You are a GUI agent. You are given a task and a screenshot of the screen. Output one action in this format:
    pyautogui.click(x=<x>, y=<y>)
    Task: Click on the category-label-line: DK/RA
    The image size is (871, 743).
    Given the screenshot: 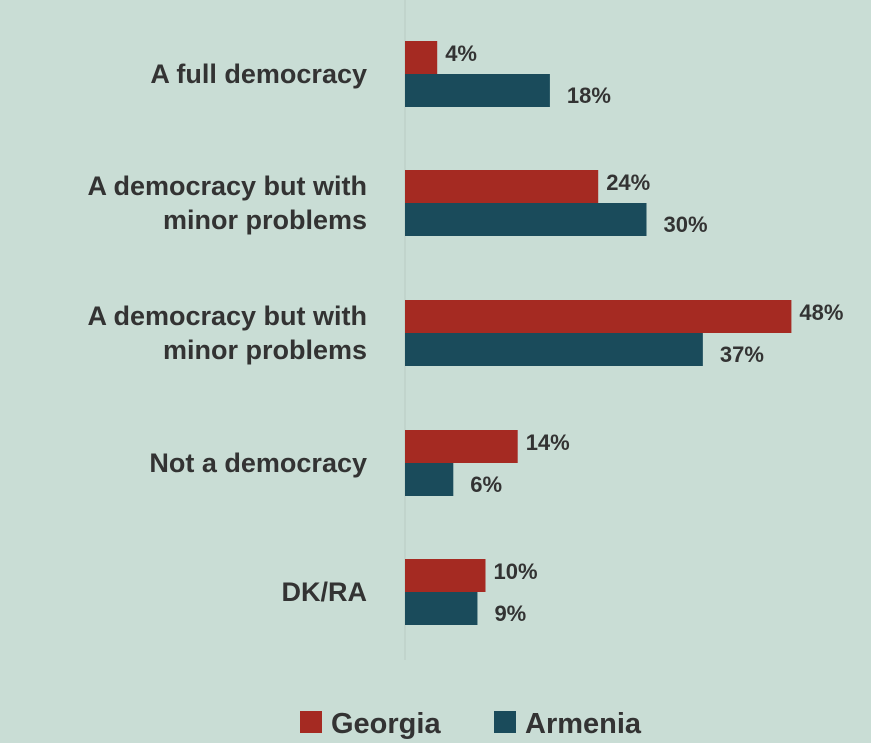 What is the action you would take?
    pyautogui.click(x=325, y=592)
    